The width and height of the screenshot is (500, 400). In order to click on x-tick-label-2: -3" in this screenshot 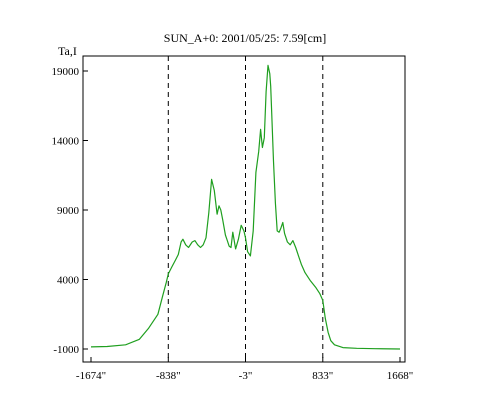, I will do `click(246, 376)`.